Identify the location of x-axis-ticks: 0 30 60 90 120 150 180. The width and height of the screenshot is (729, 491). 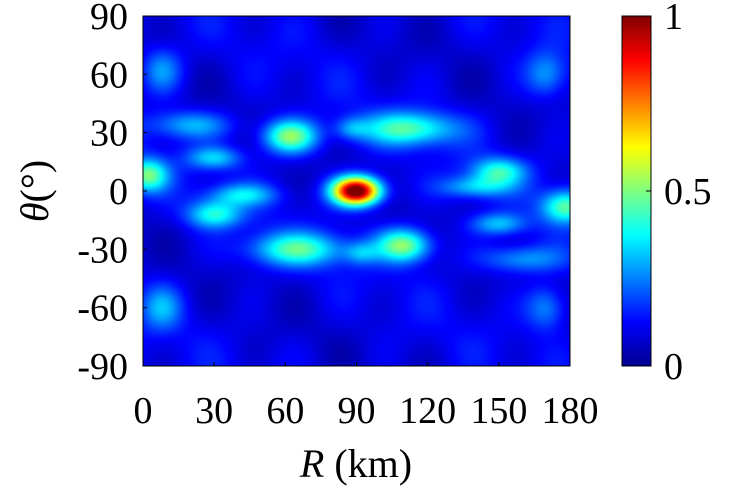
(366, 397).